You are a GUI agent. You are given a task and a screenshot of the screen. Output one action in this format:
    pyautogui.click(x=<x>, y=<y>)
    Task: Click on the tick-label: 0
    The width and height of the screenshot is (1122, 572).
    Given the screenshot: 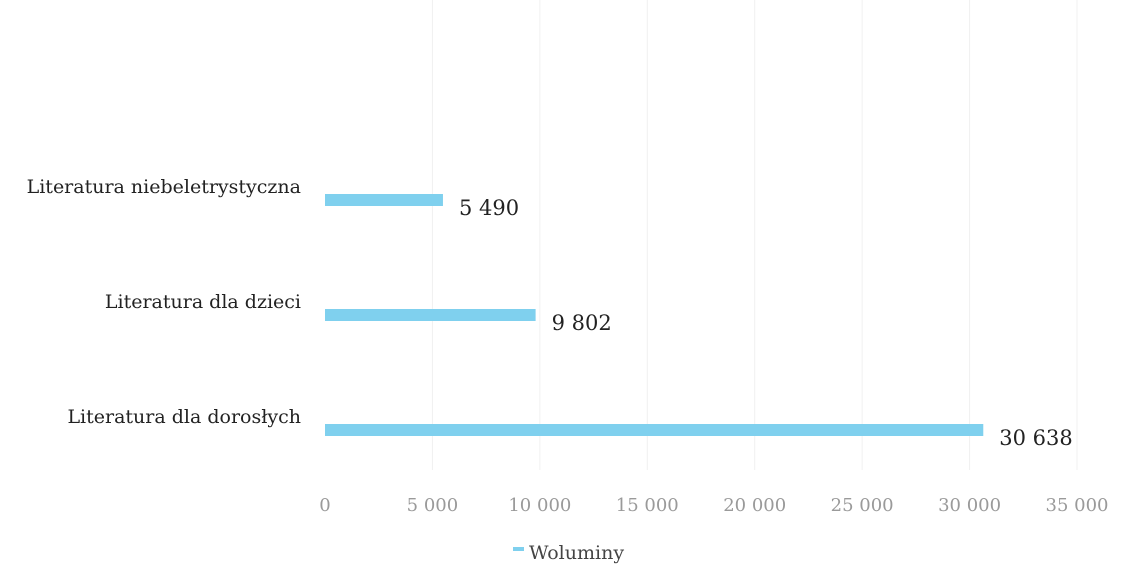 What is the action you would take?
    pyautogui.click(x=324, y=505)
    